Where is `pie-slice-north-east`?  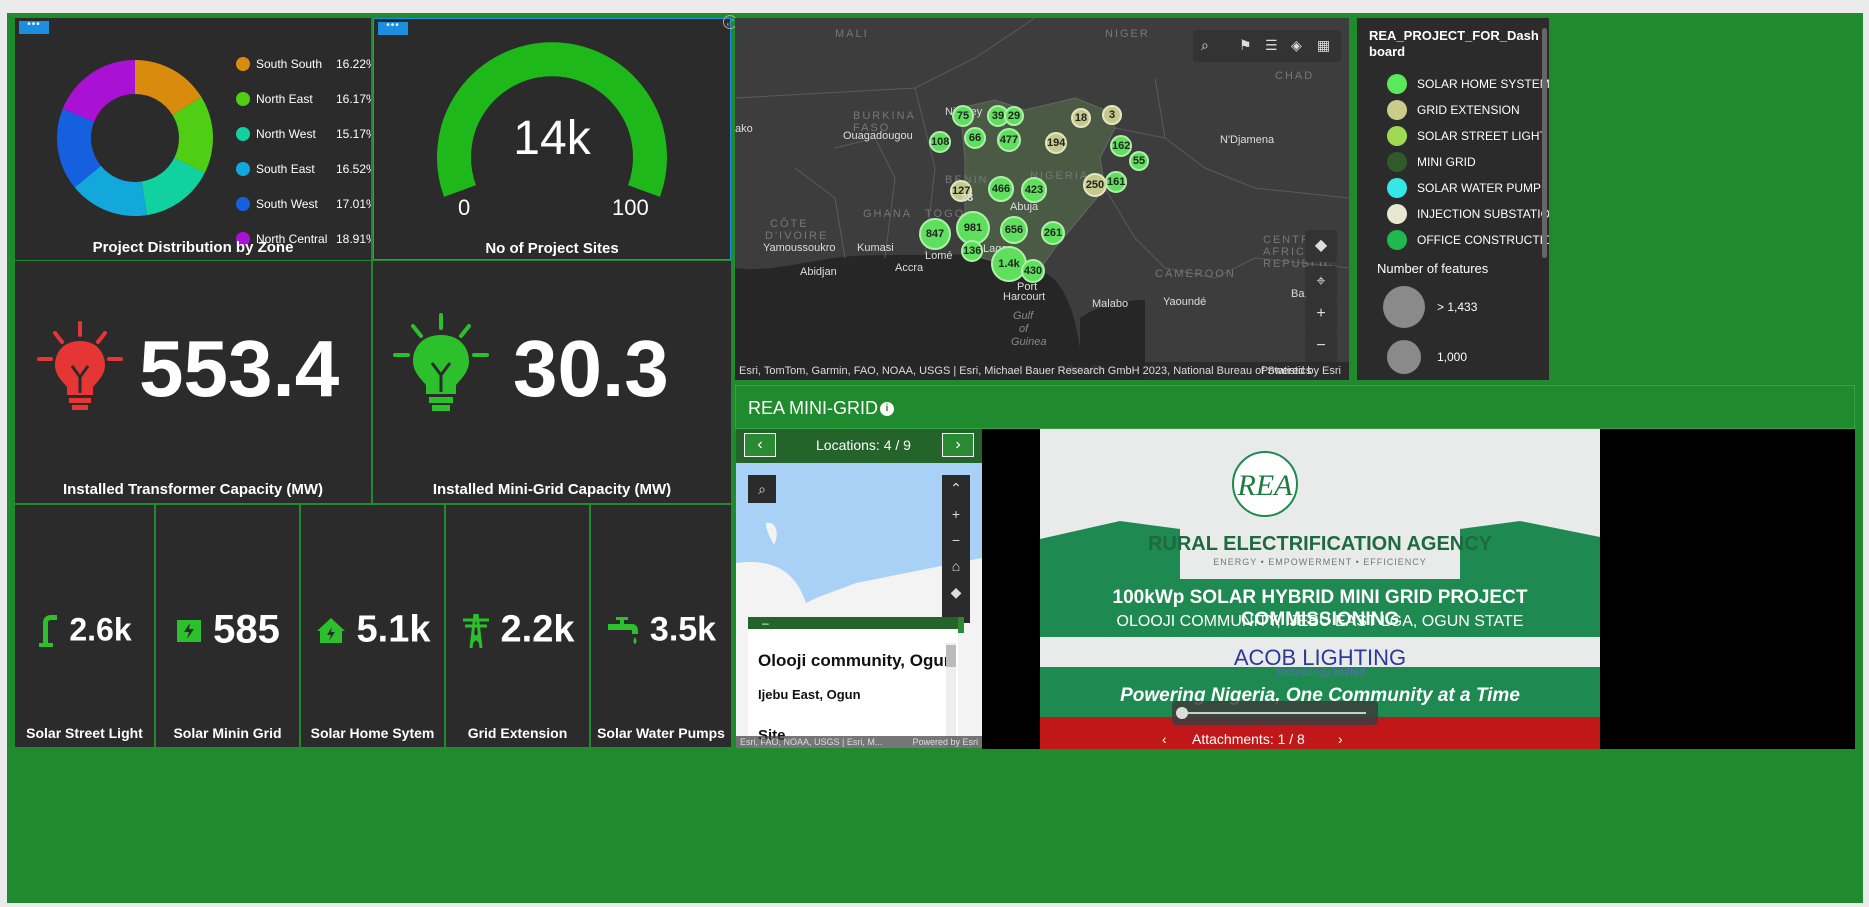 pie-slice-north-east is located at coordinates (193, 135).